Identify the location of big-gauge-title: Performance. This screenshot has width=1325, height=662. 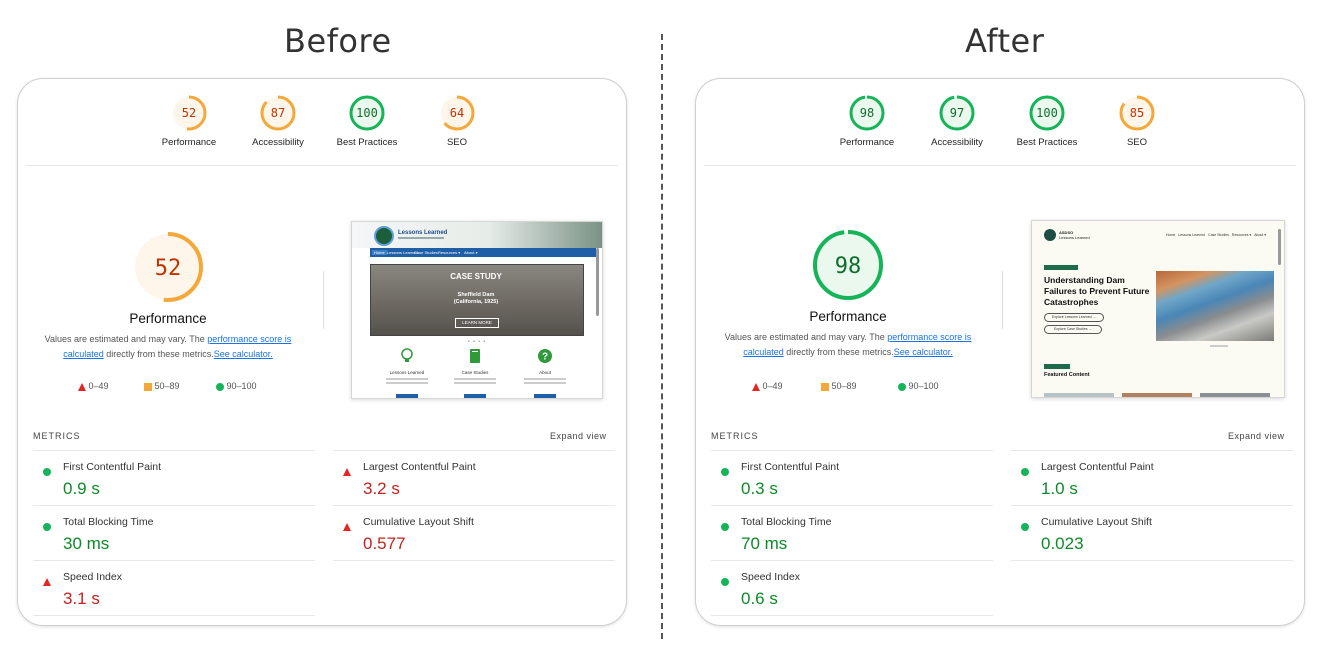
(848, 316).